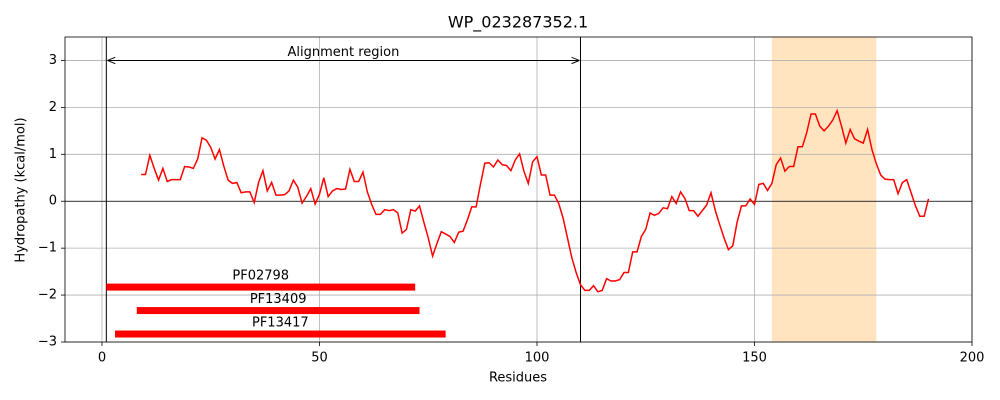 The height and width of the screenshot is (400, 1000). What do you see at coordinates (102, 358) in the screenshot?
I see `x-tick-label: 0` at bounding box center [102, 358].